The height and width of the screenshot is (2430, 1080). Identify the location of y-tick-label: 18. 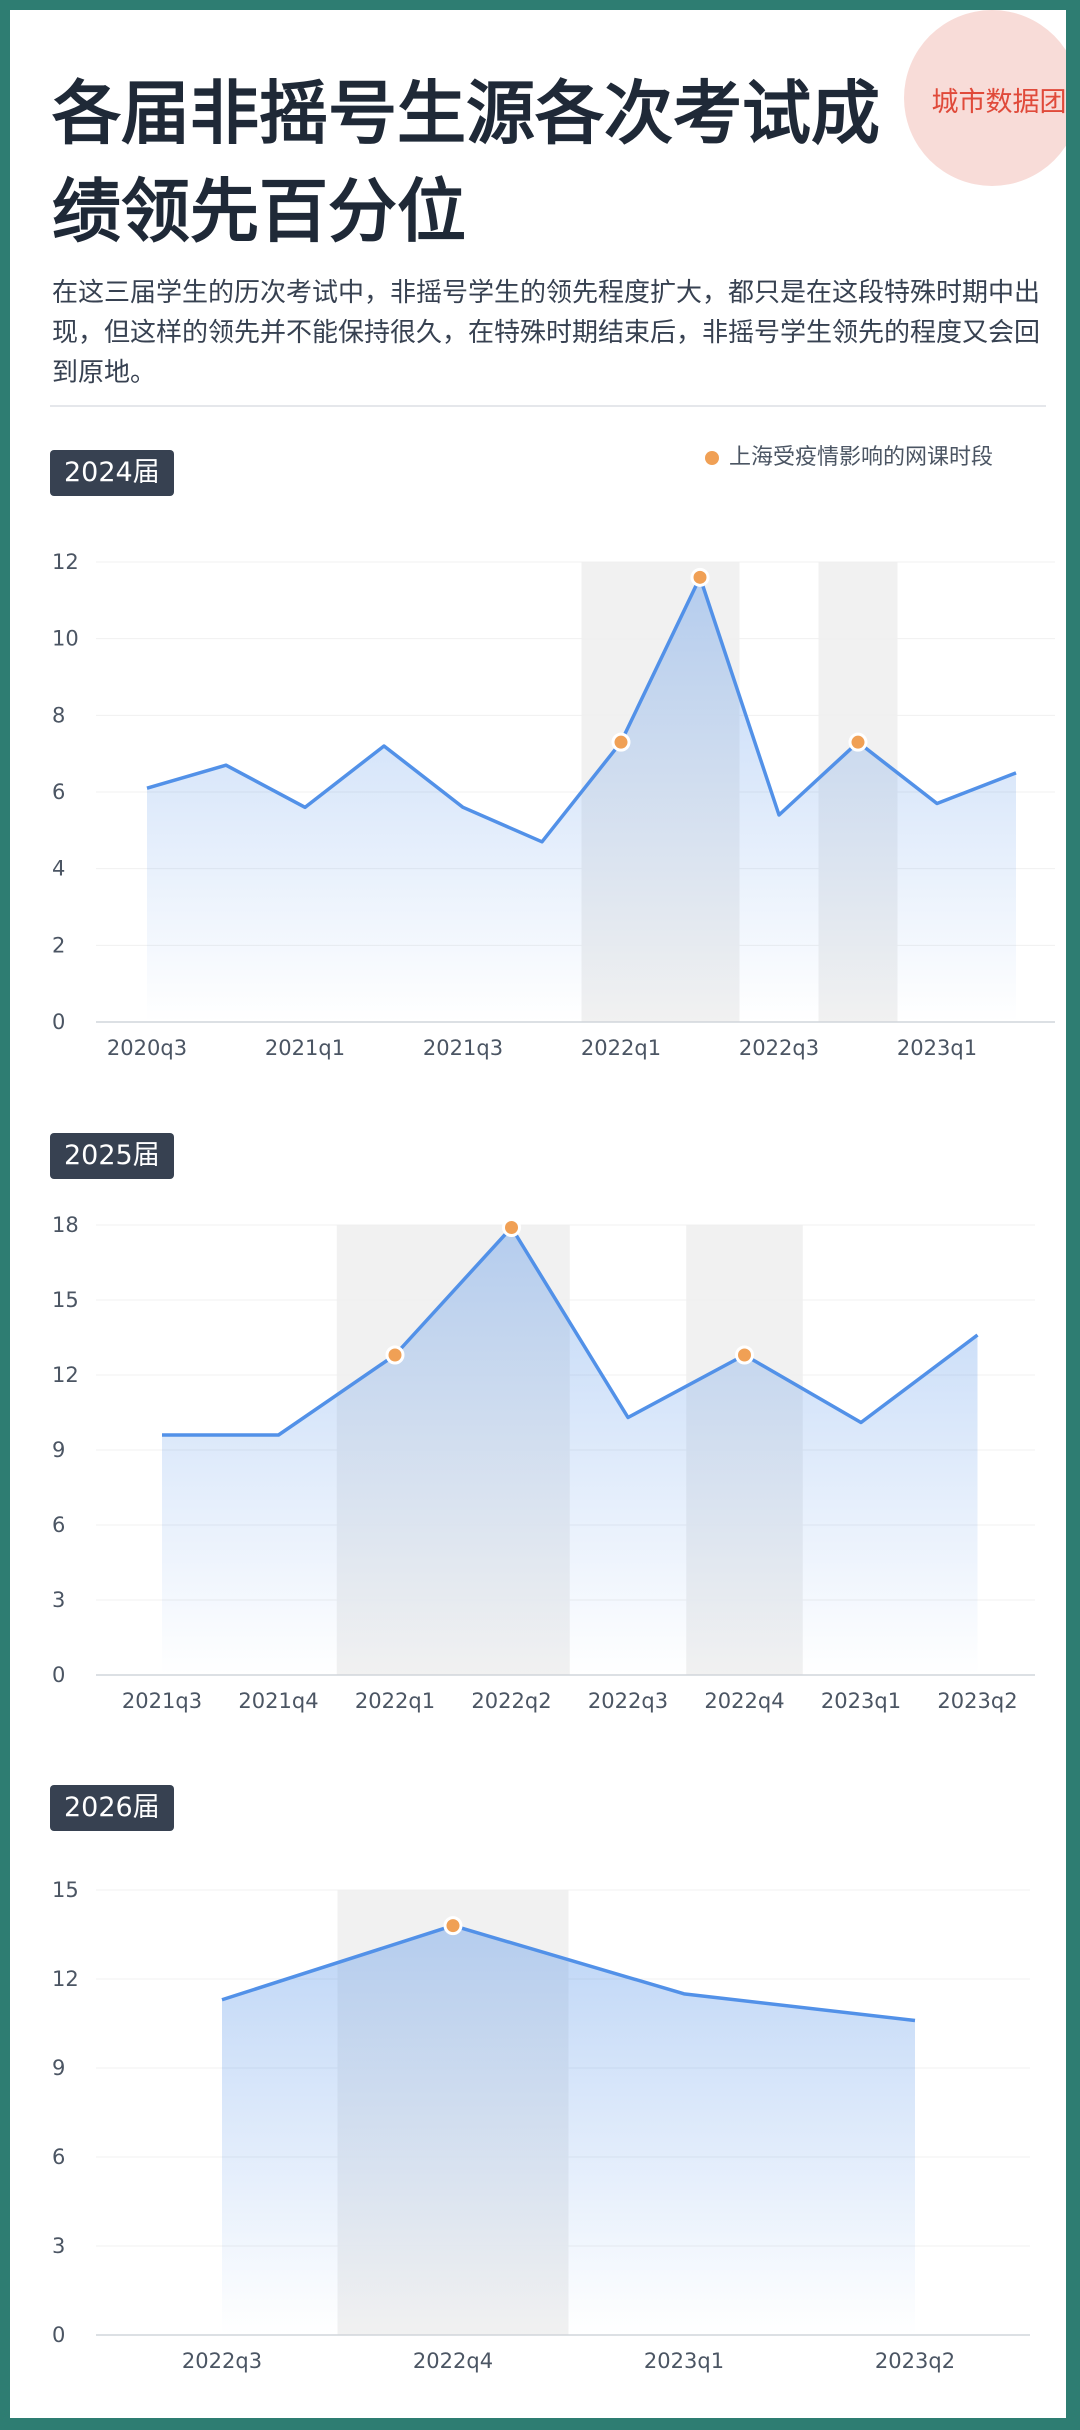
(65, 1225).